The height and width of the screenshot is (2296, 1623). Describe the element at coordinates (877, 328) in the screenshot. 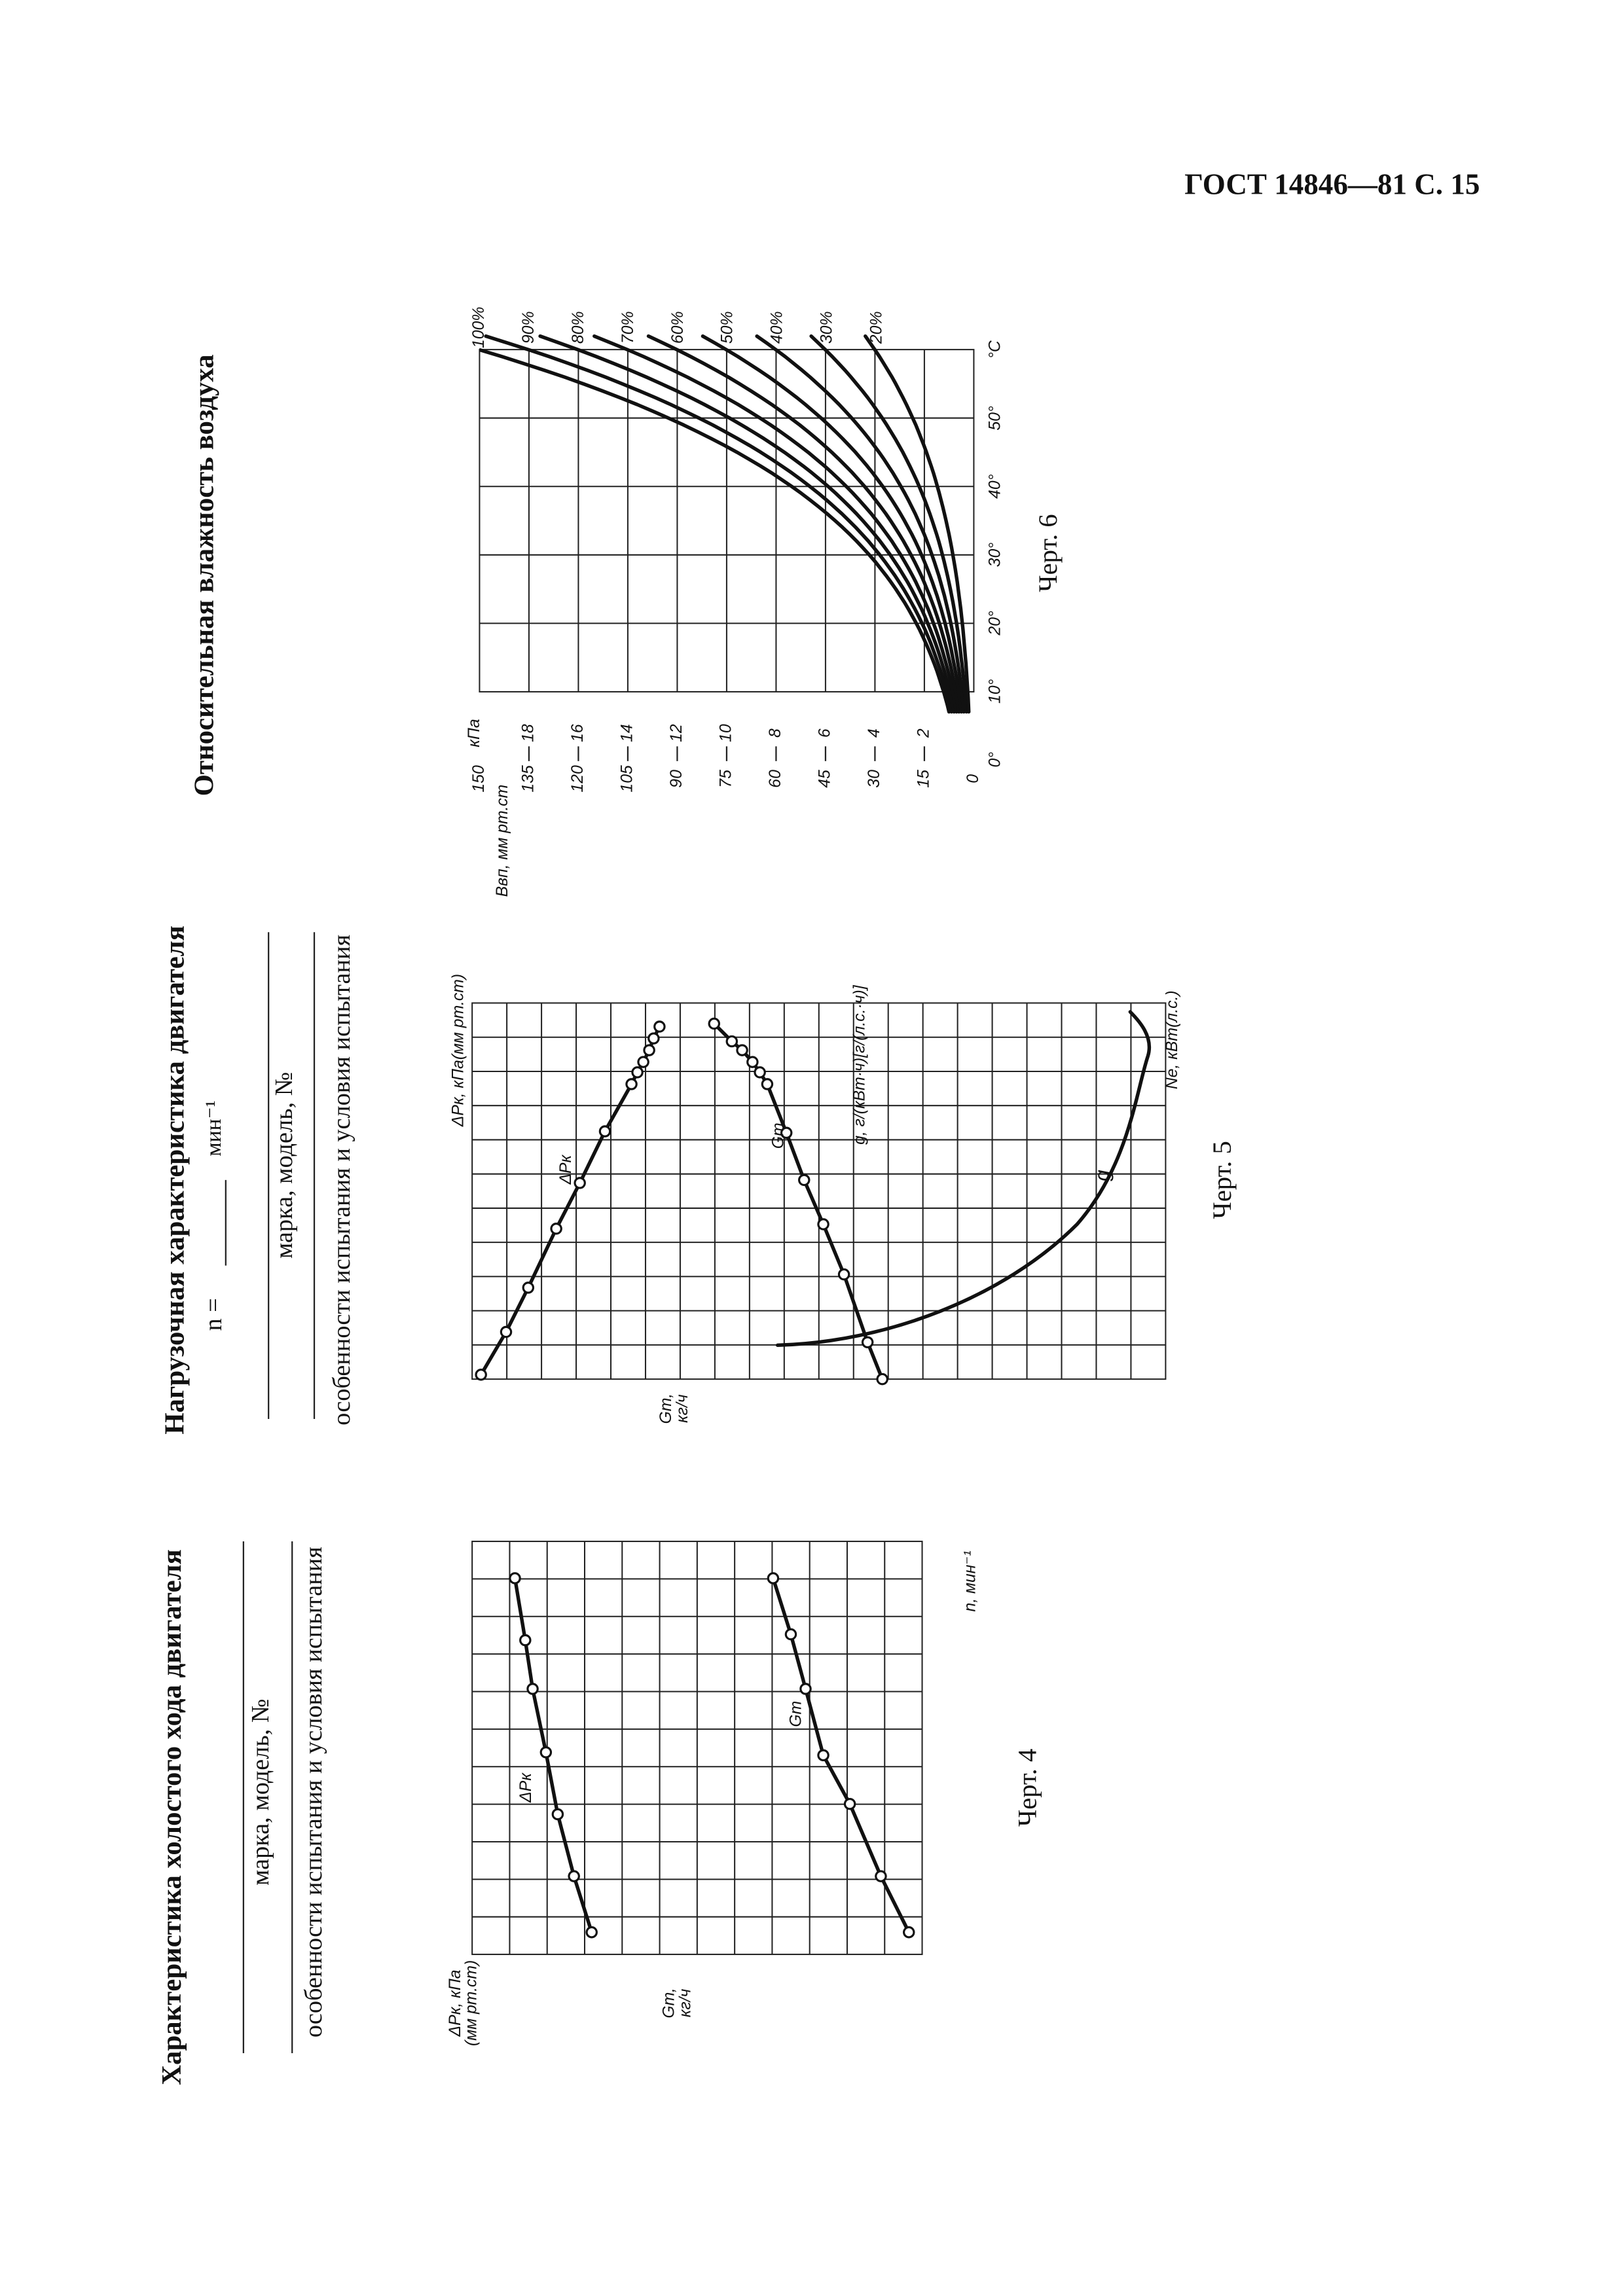

I see `curve-label: 20%` at that location.